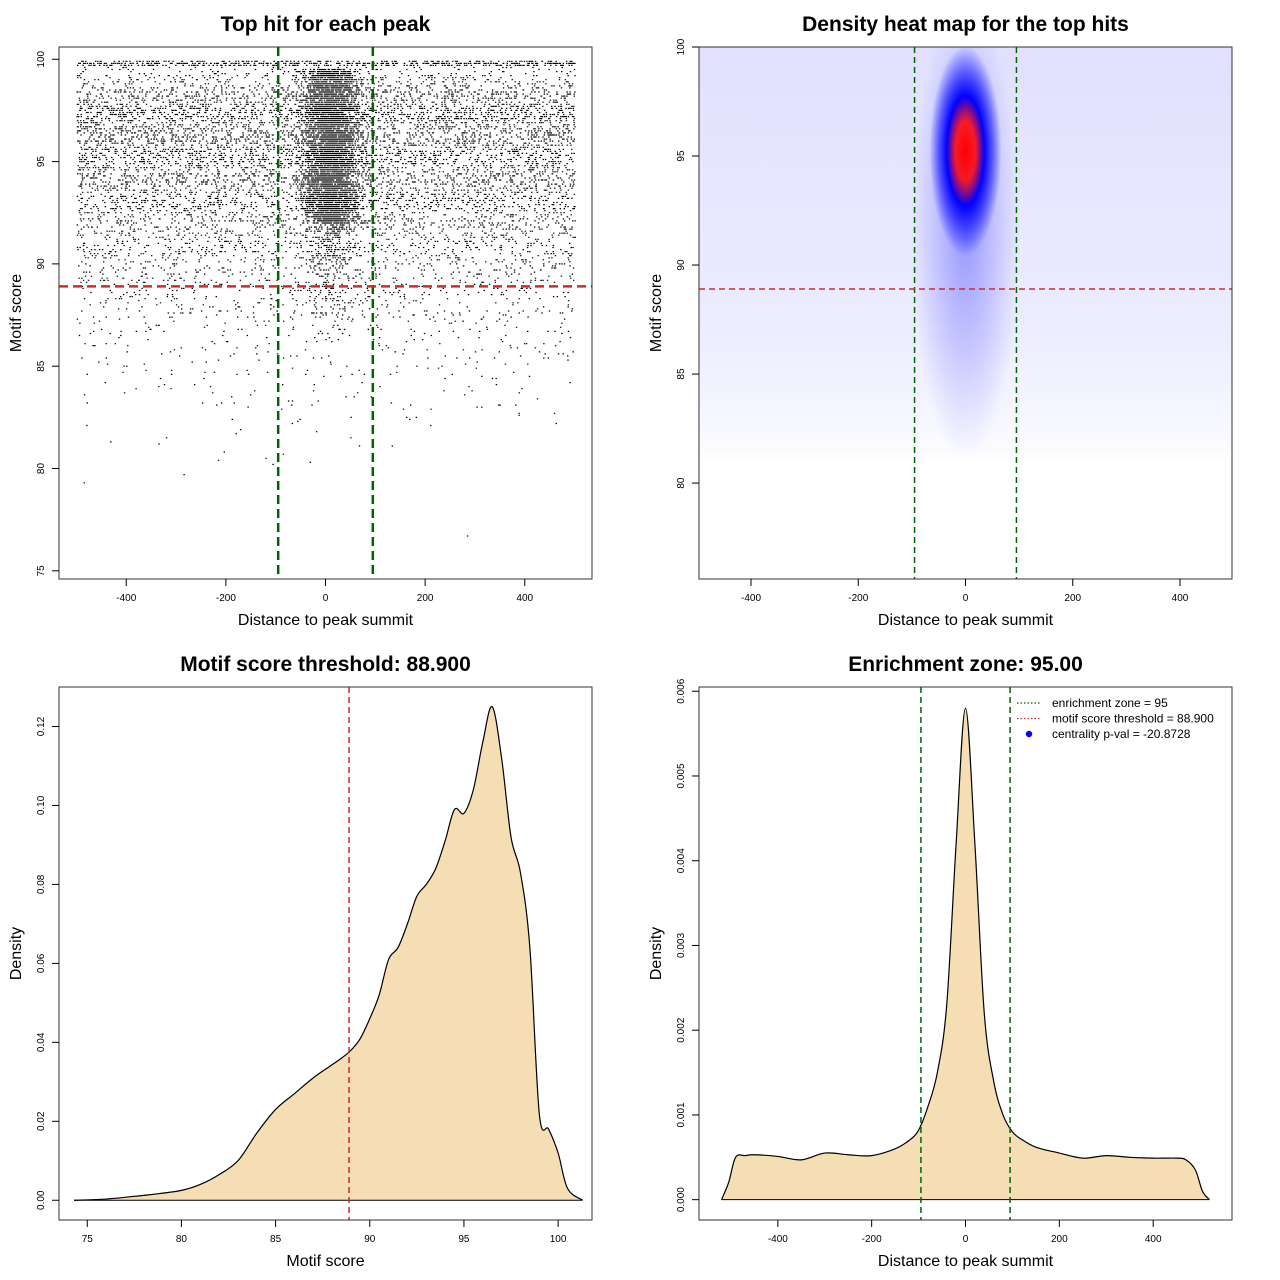  Describe the element at coordinates (681, 945) in the screenshot. I see `y-tick-label: 0.003` at that location.